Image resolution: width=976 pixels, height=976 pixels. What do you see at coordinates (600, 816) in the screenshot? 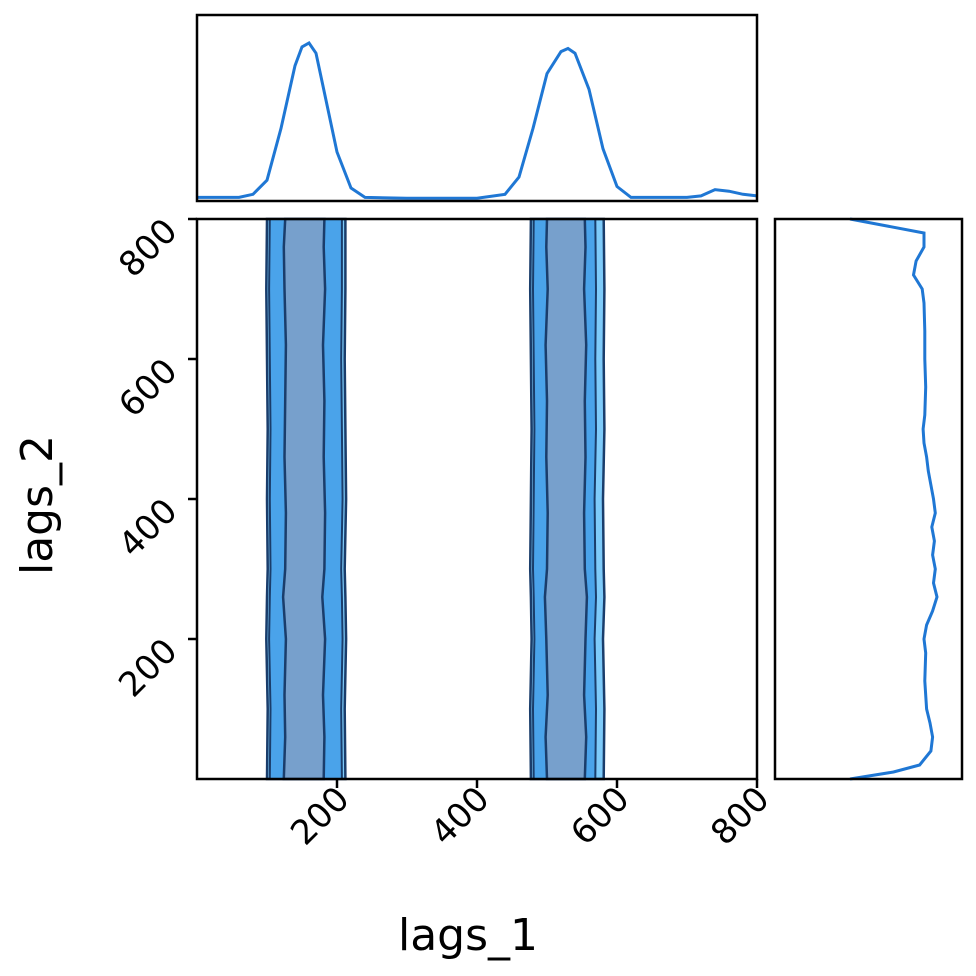
I see `x-tick-label-600: 600` at bounding box center [600, 816].